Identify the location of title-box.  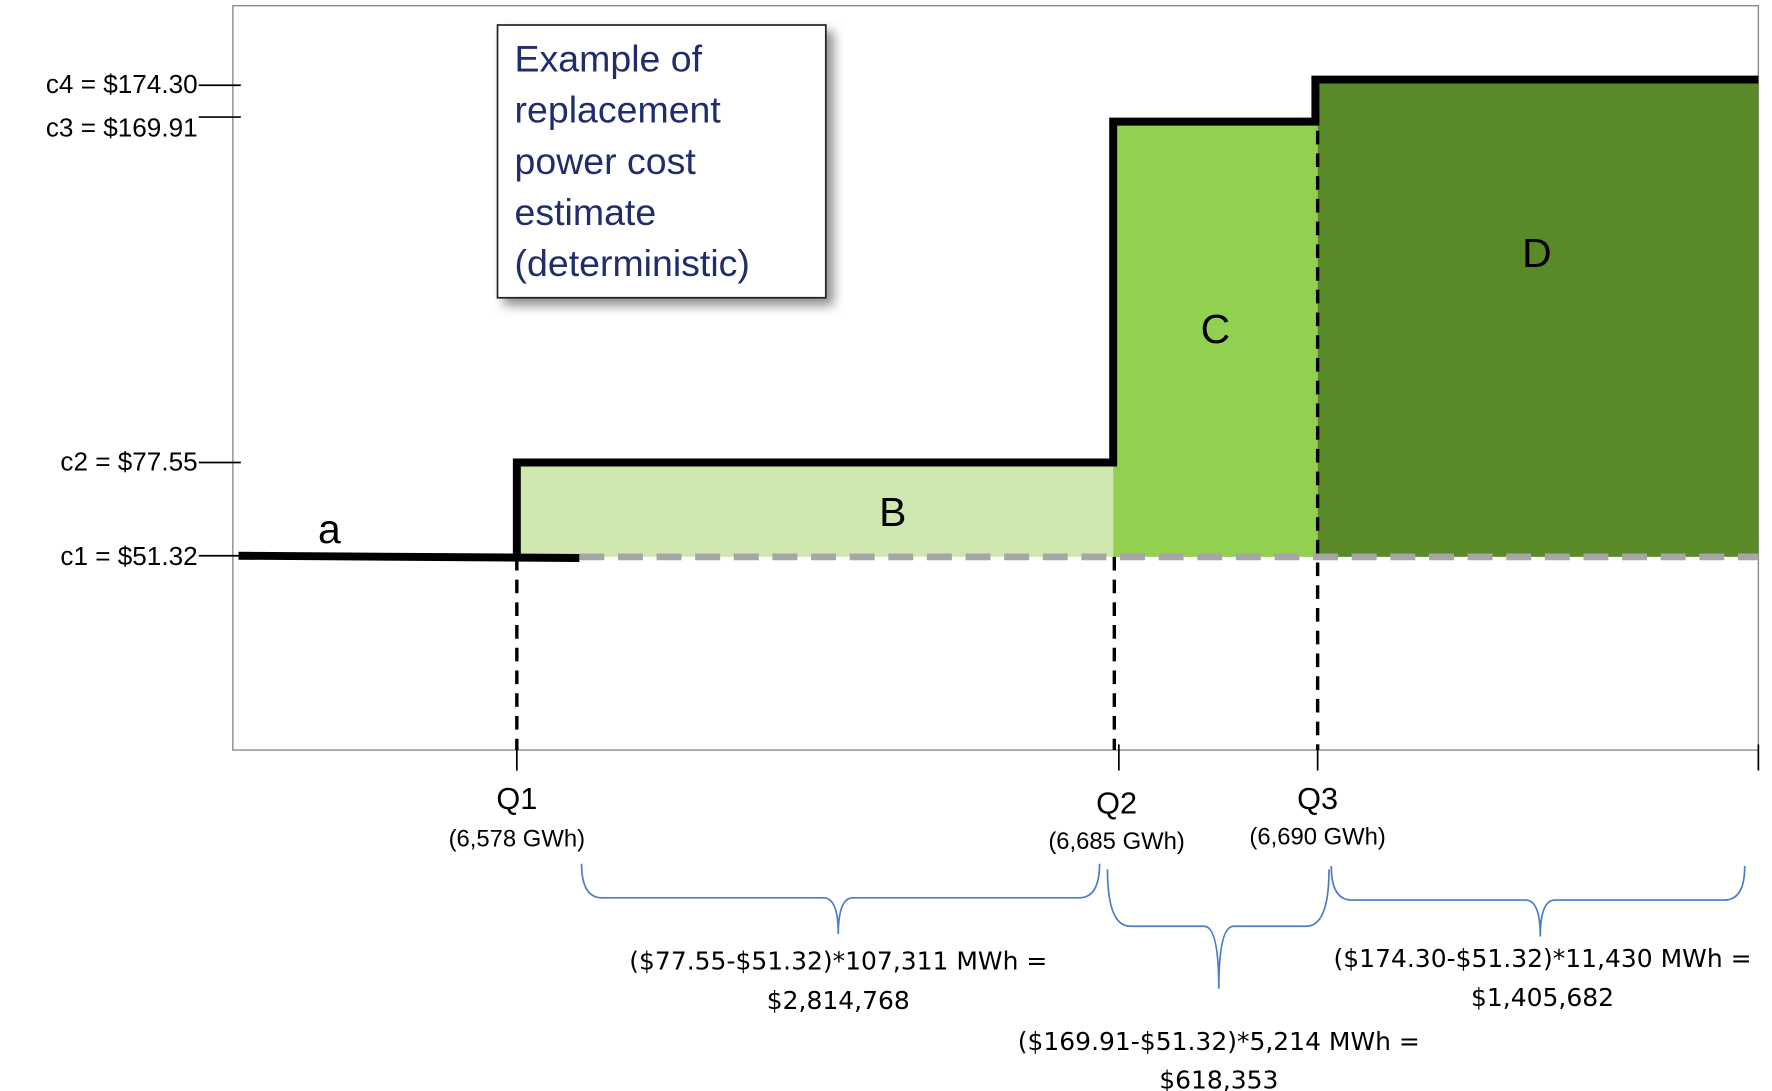
(661, 161).